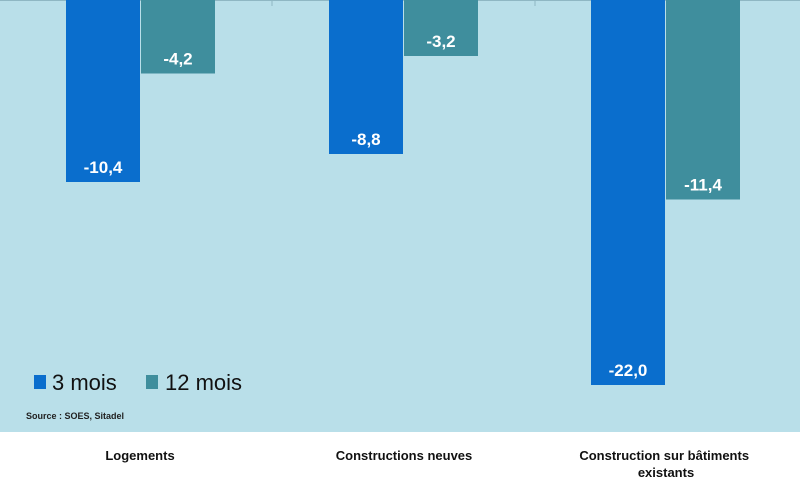  Describe the element at coordinates (441, 28) in the screenshot. I see `bar-12-mois-constructions-neuves` at that location.